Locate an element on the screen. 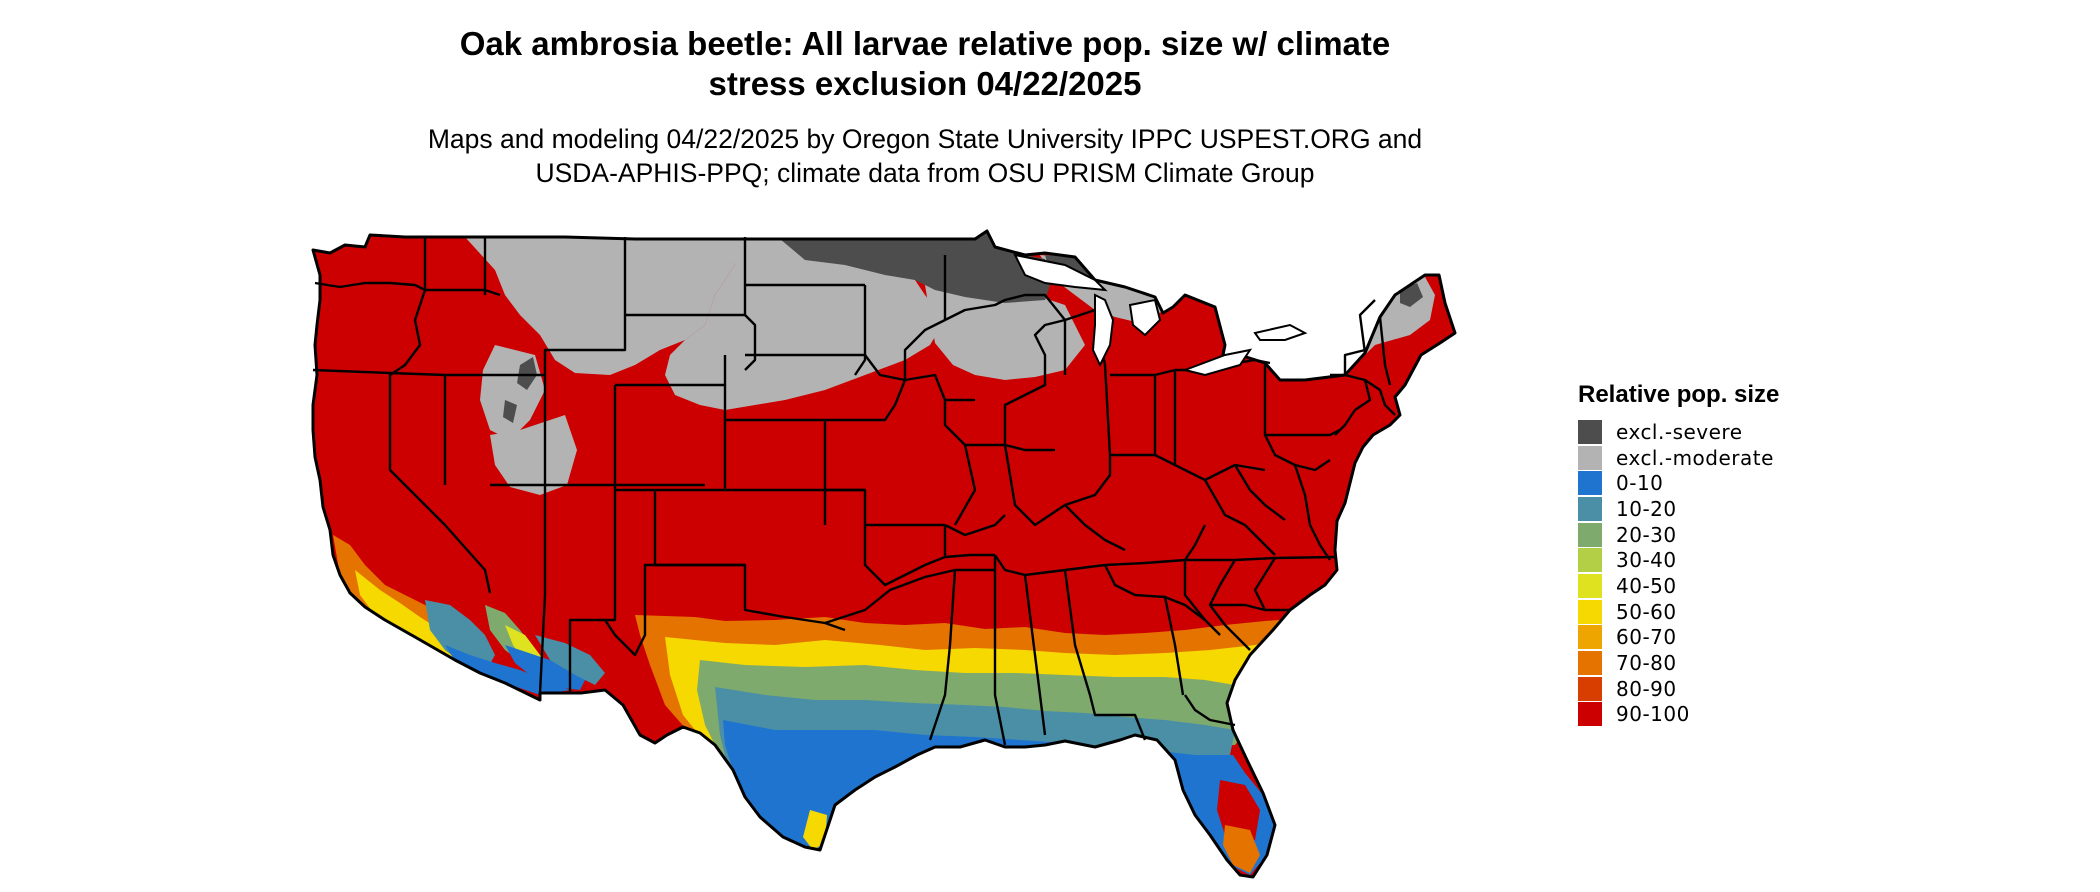 The height and width of the screenshot is (892, 2100). legend-label: 70-80 is located at coordinates (1646, 663).